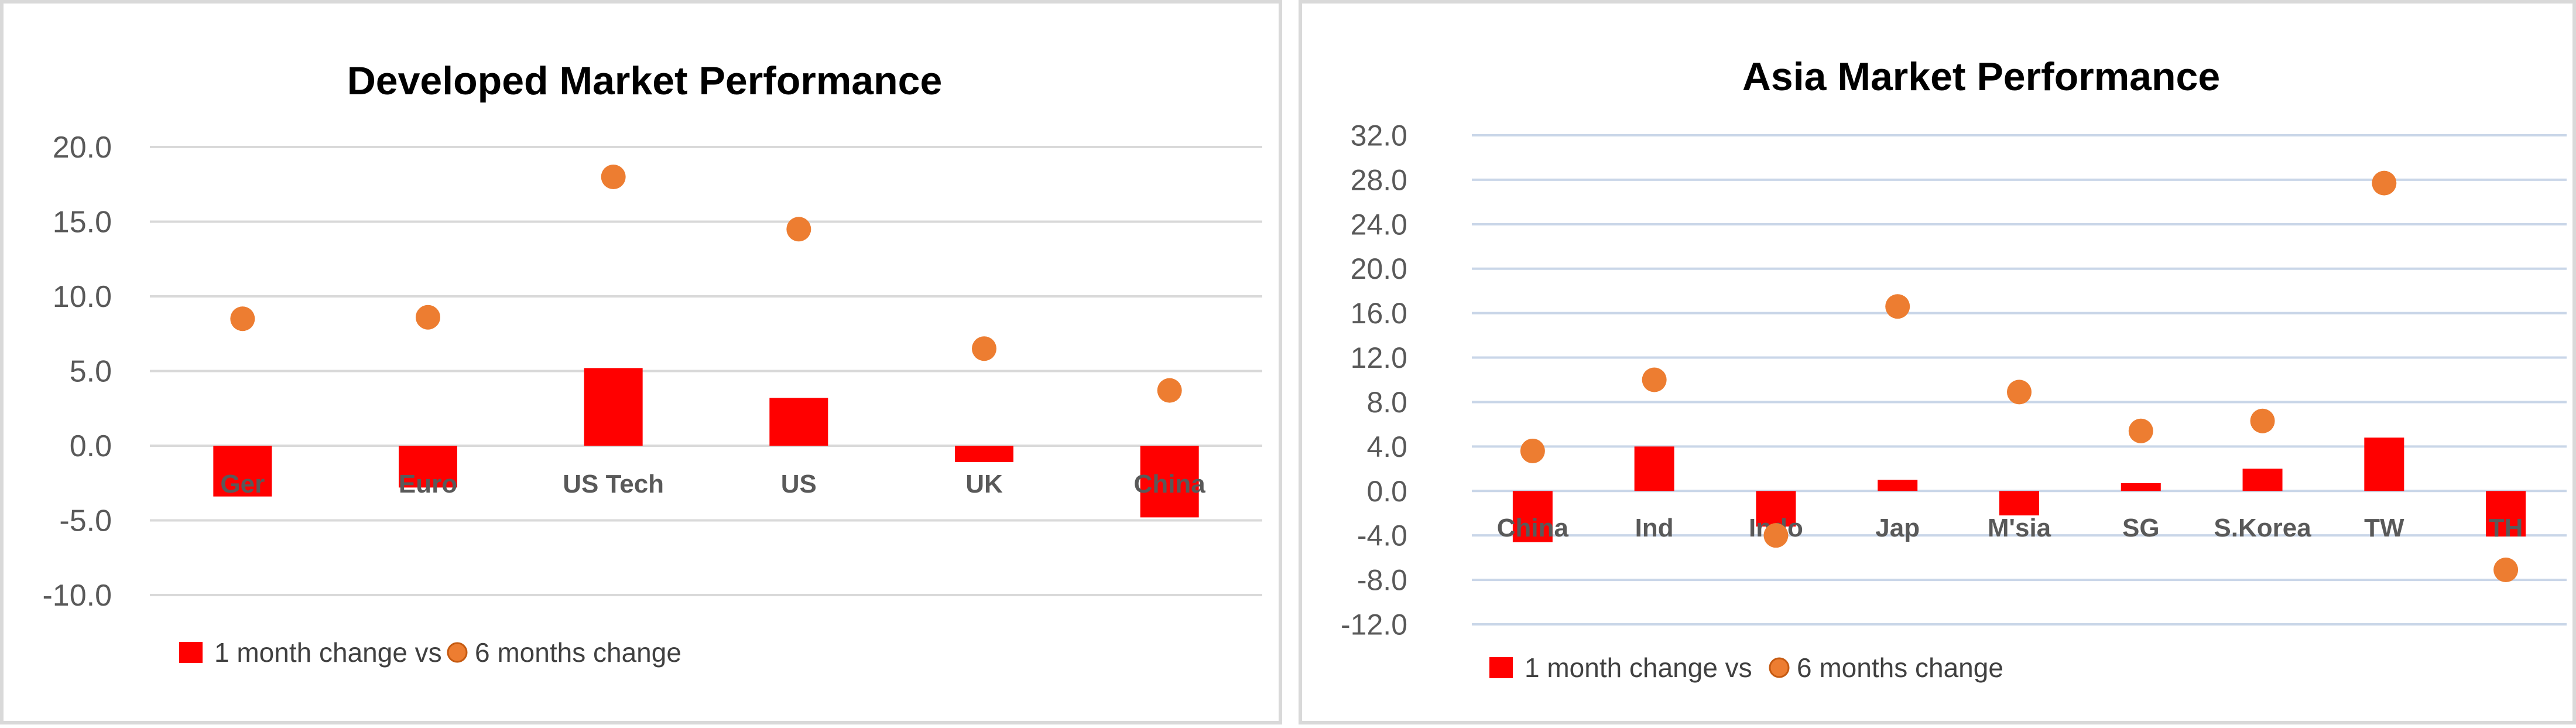  I want to click on category-label: Euro, so click(428, 484).